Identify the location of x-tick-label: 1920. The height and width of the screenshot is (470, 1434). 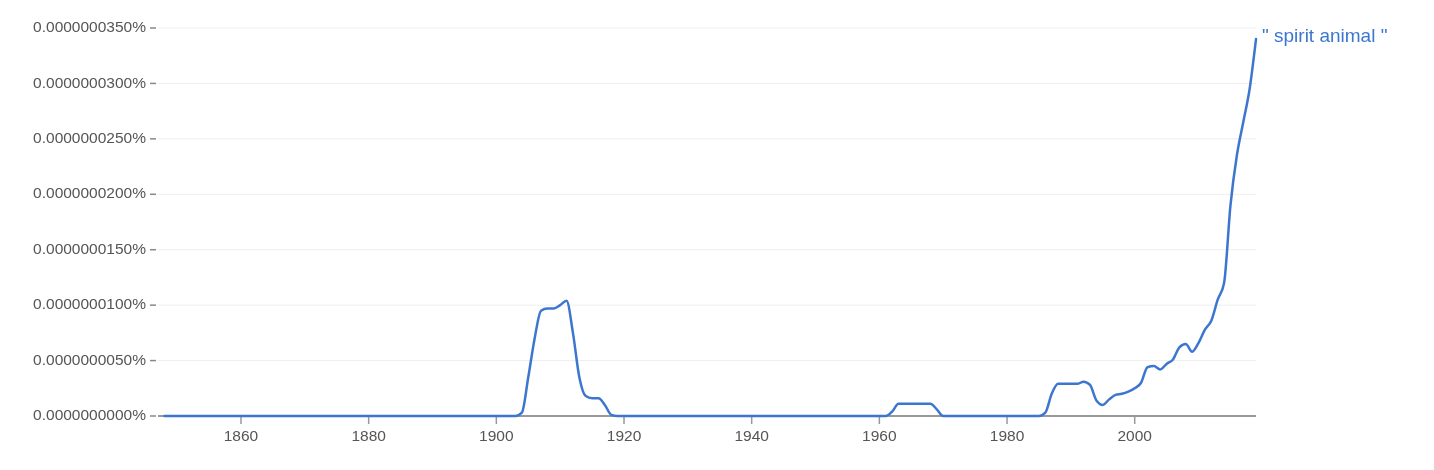
(624, 435).